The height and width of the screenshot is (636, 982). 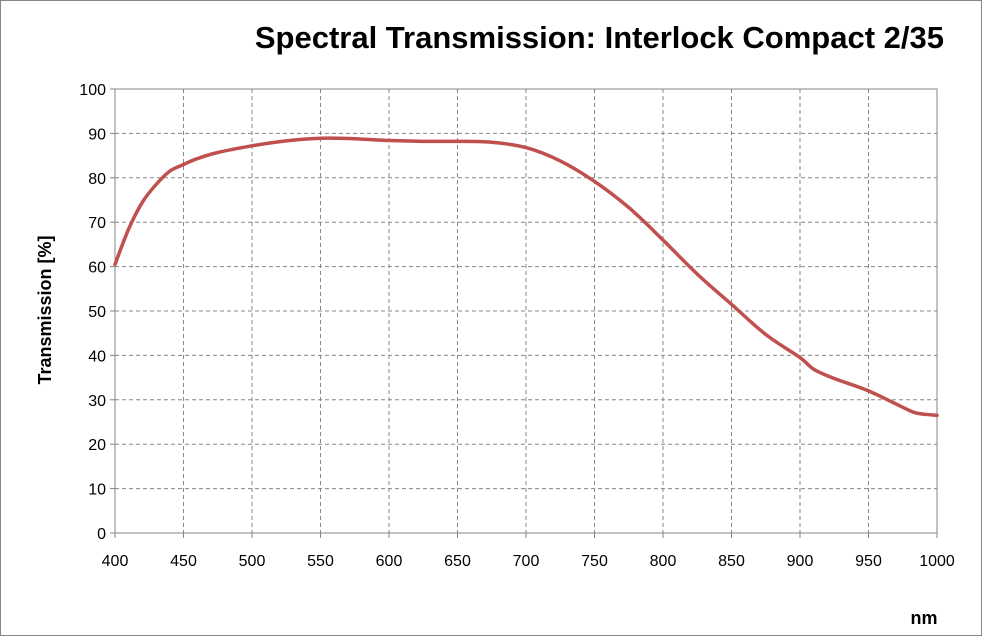 I want to click on x-tick-label: 700, so click(x=526, y=561).